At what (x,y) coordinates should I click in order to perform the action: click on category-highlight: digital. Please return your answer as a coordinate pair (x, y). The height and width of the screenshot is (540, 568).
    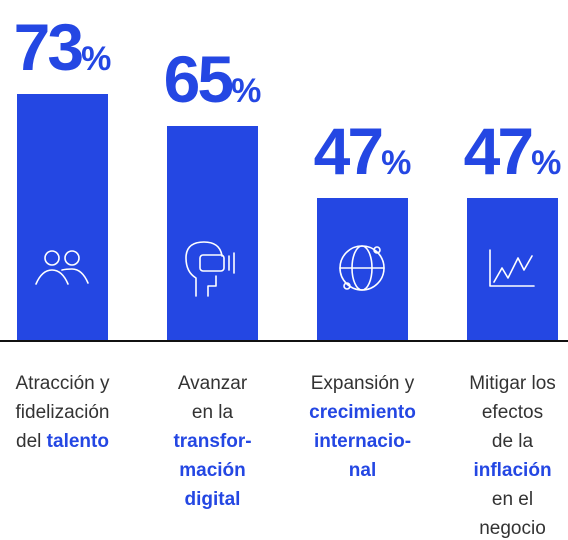
    Looking at the image, I should click on (213, 499).